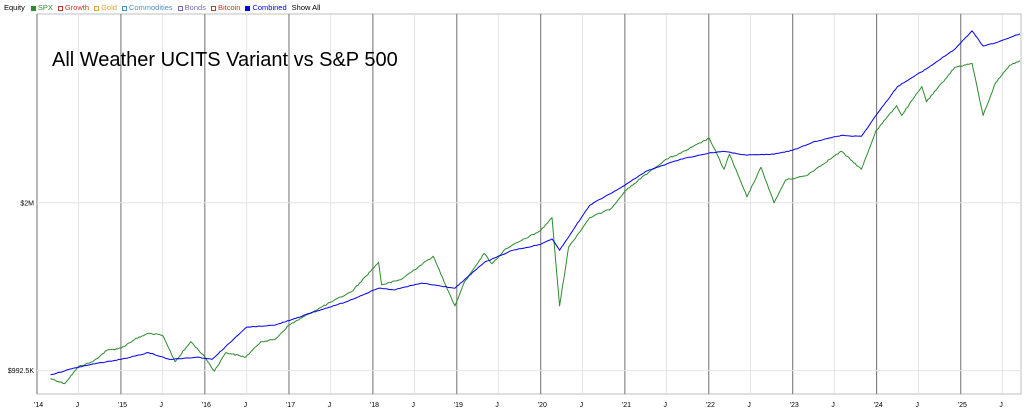 The image size is (1024, 416). I want to click on x-tick-label: '19, so click(458, 405).